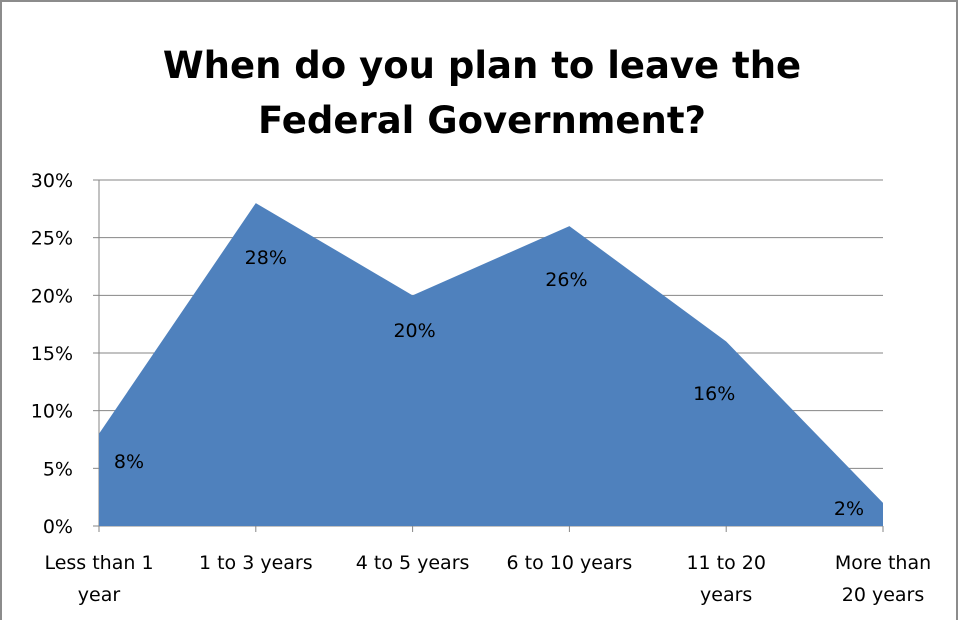 The image size is (960, 622). Describe the element at coordinates (414, 331) in the screenshot. I see `data-label: 20%` at that location.